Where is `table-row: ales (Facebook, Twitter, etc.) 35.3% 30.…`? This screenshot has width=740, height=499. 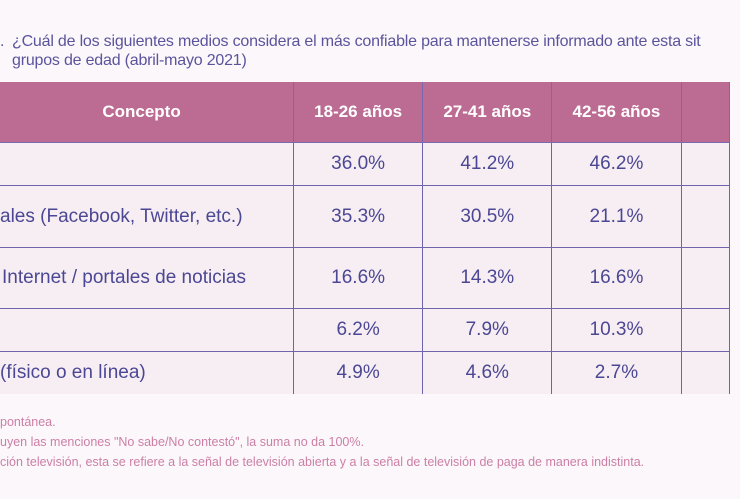
table-row: ales (Facebook, Twitter, etc.) 35.3% 30.… is located at coordinates (365, 216).